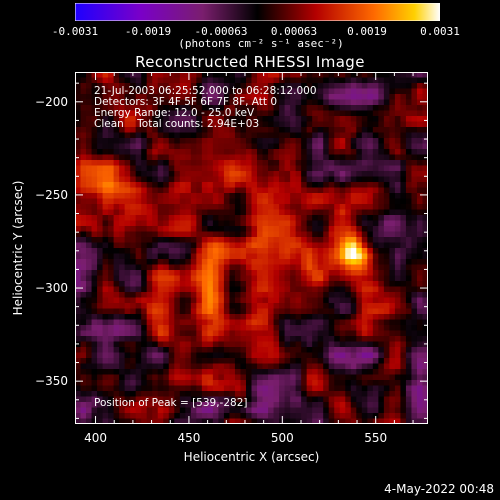 This screenshot has width=500, height=500. Describe the element at coordinates (439, 489) in the screenshot. I see `footer-timestamp: 4-May-2022 00:48` at that location.